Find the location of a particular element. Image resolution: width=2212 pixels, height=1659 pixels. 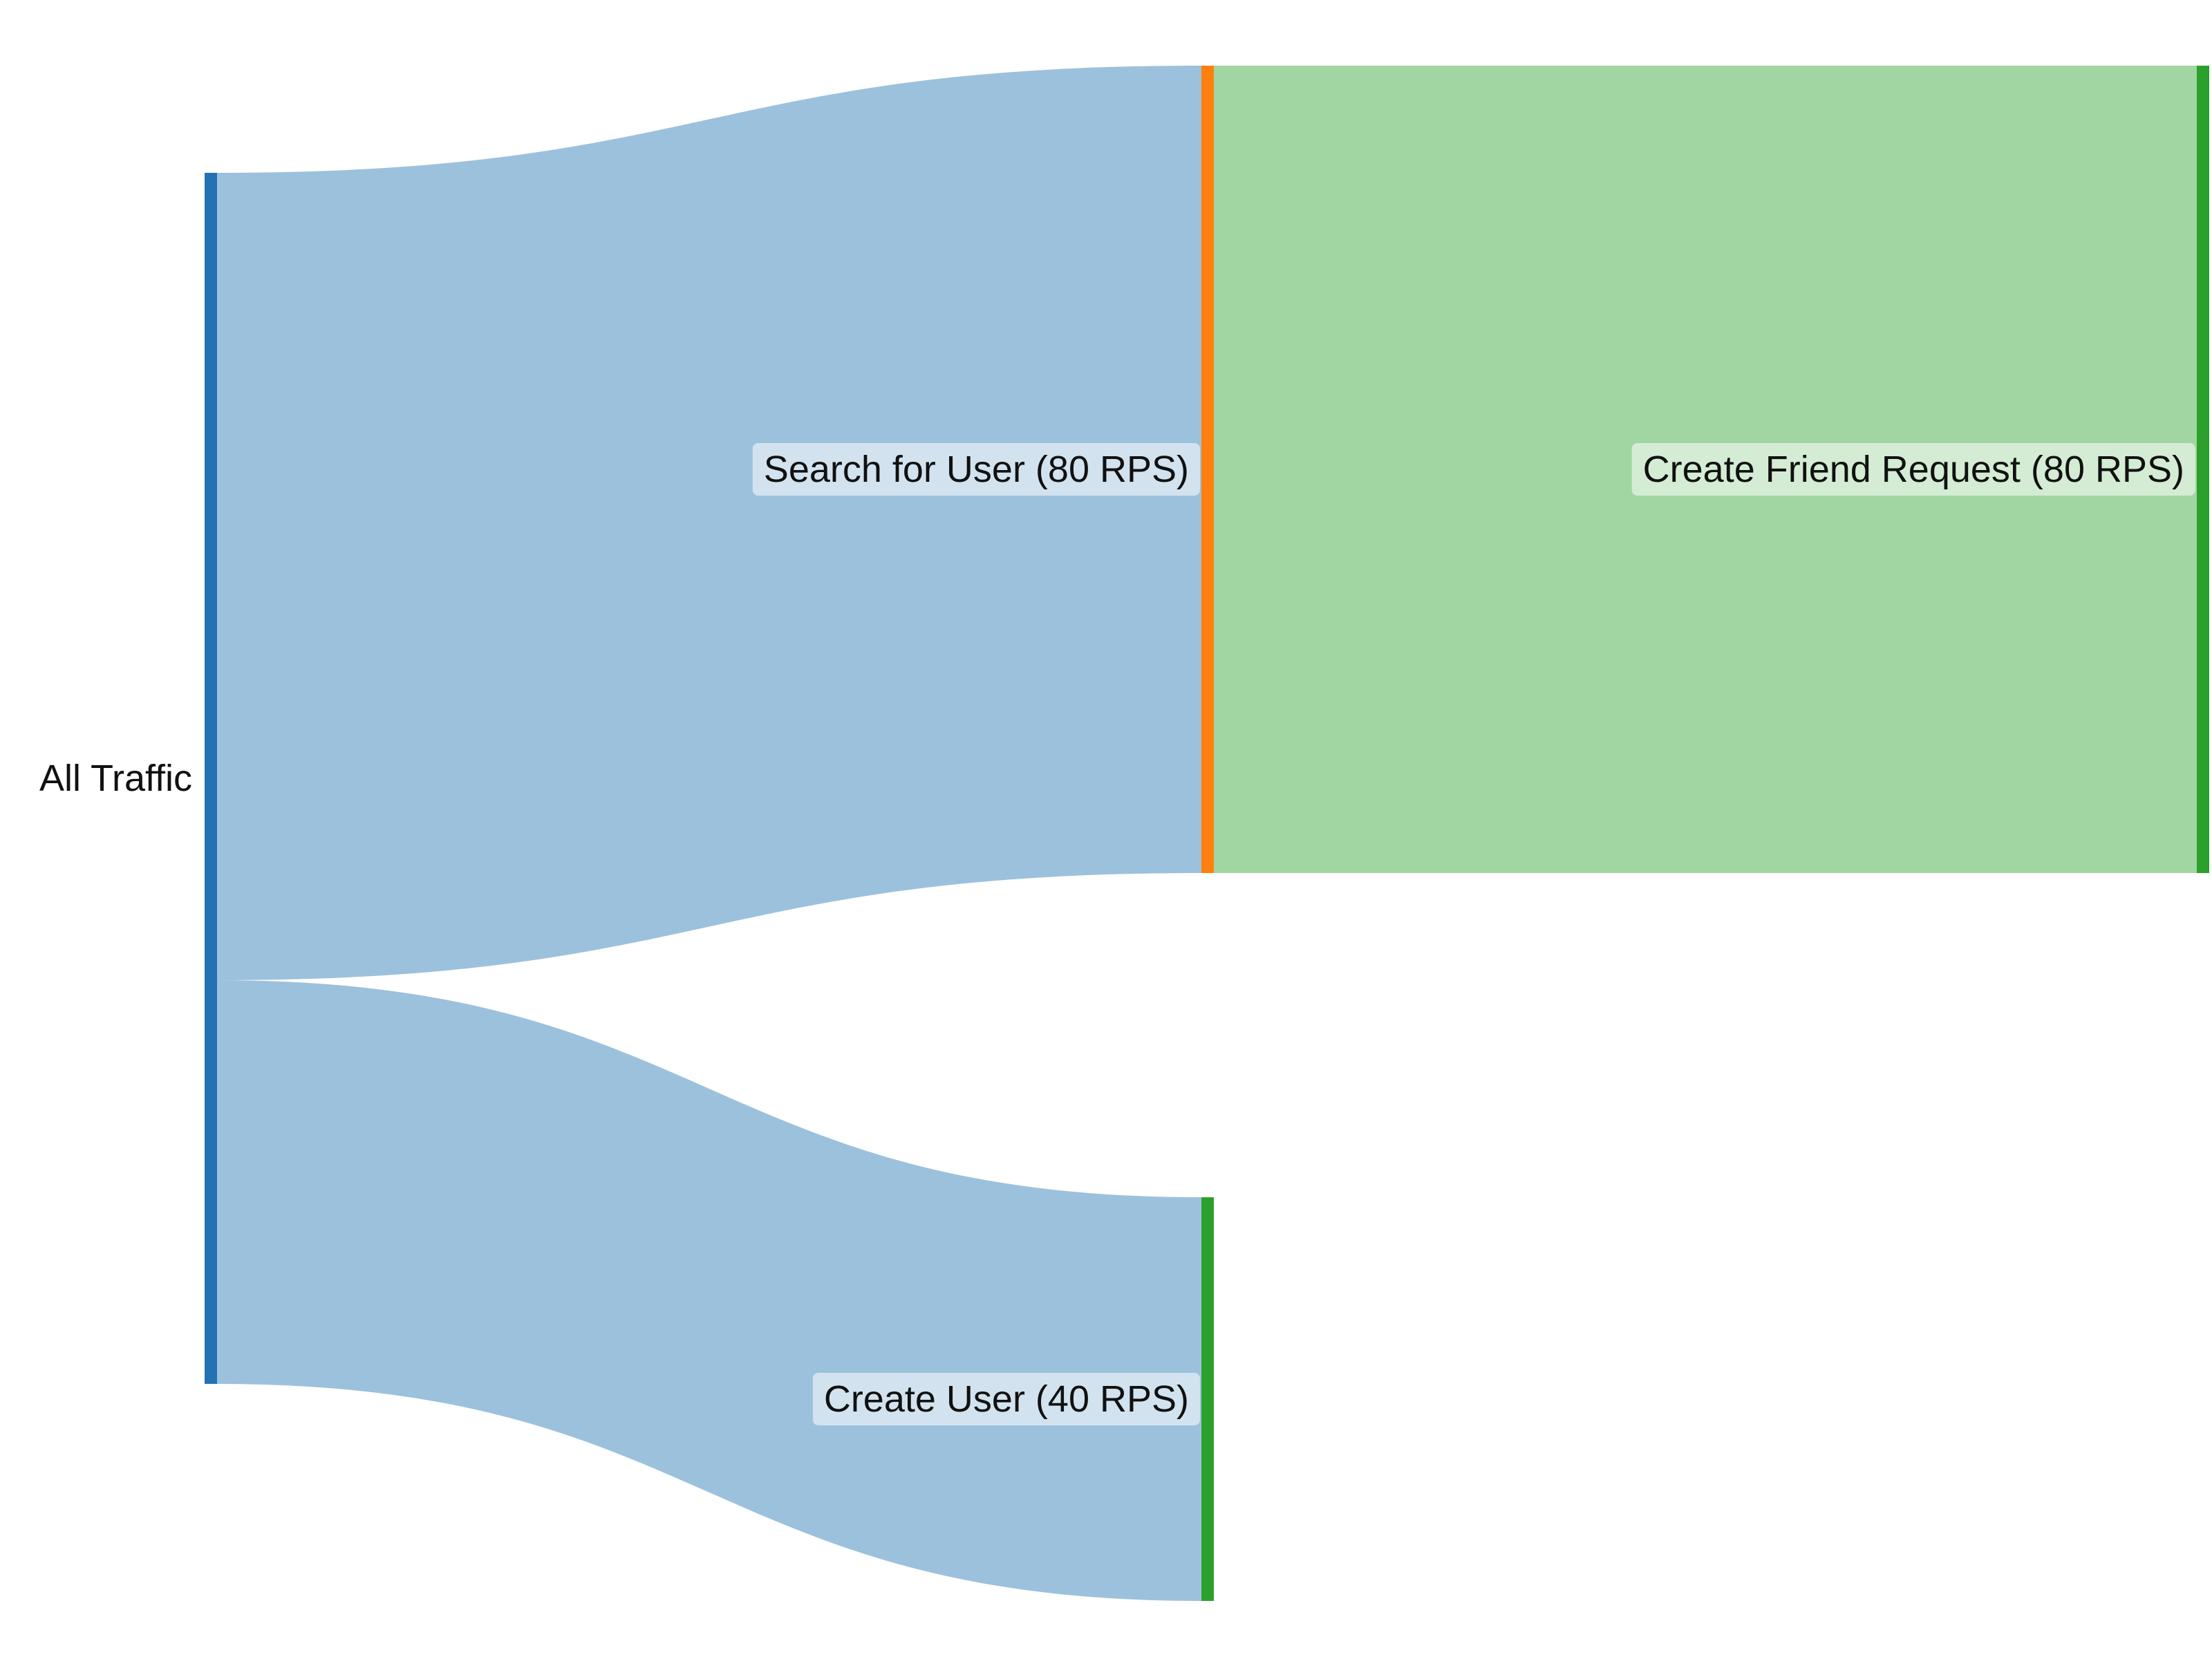

node-label-text: Create User (40 RPS) is located at coordinates (1006, 1399).